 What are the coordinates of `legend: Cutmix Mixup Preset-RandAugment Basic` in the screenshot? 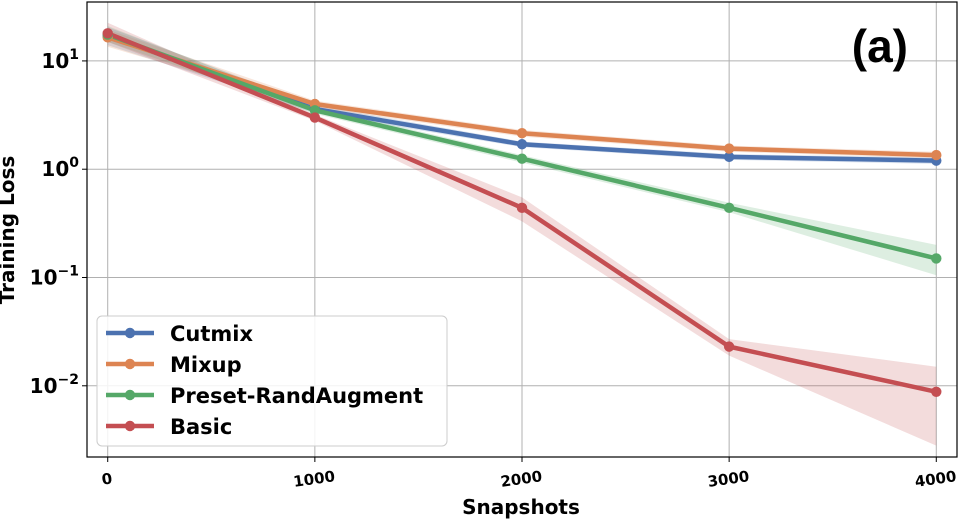 It's located at (272, 381).